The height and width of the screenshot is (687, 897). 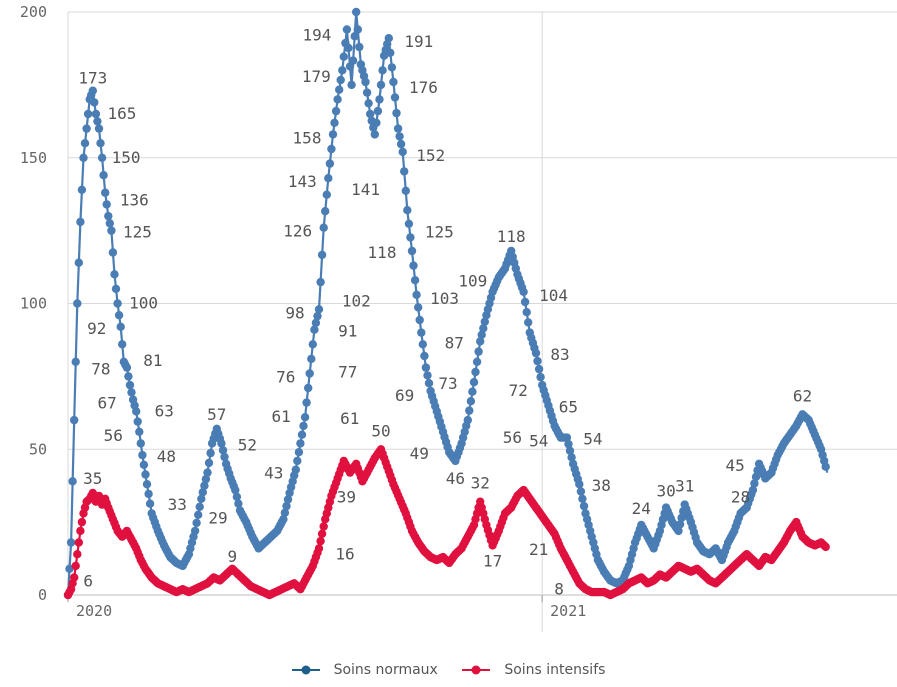 What do you see at coordinates (601, 485) in the screenshot?
I see `data-label: 38` at bounding box center [601, 485].